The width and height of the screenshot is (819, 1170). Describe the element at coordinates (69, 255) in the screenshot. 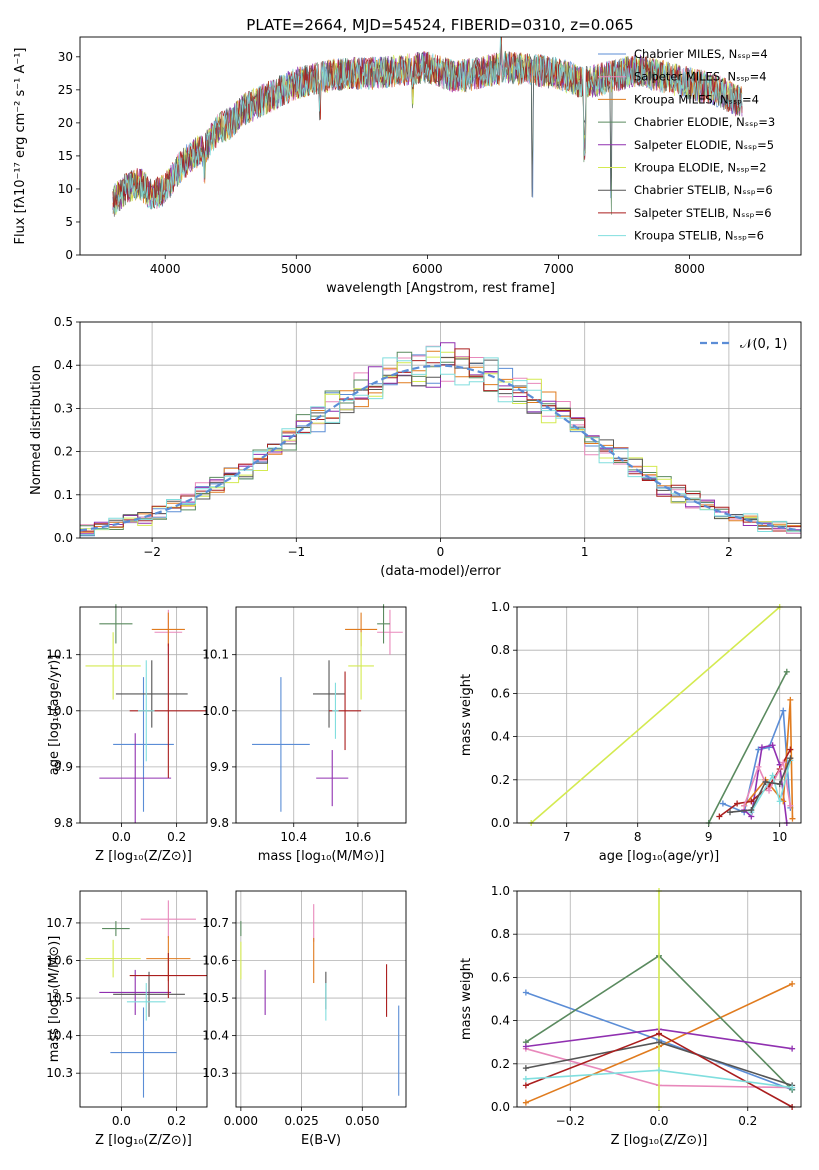

I see `y-tick-label: 0` at that location.